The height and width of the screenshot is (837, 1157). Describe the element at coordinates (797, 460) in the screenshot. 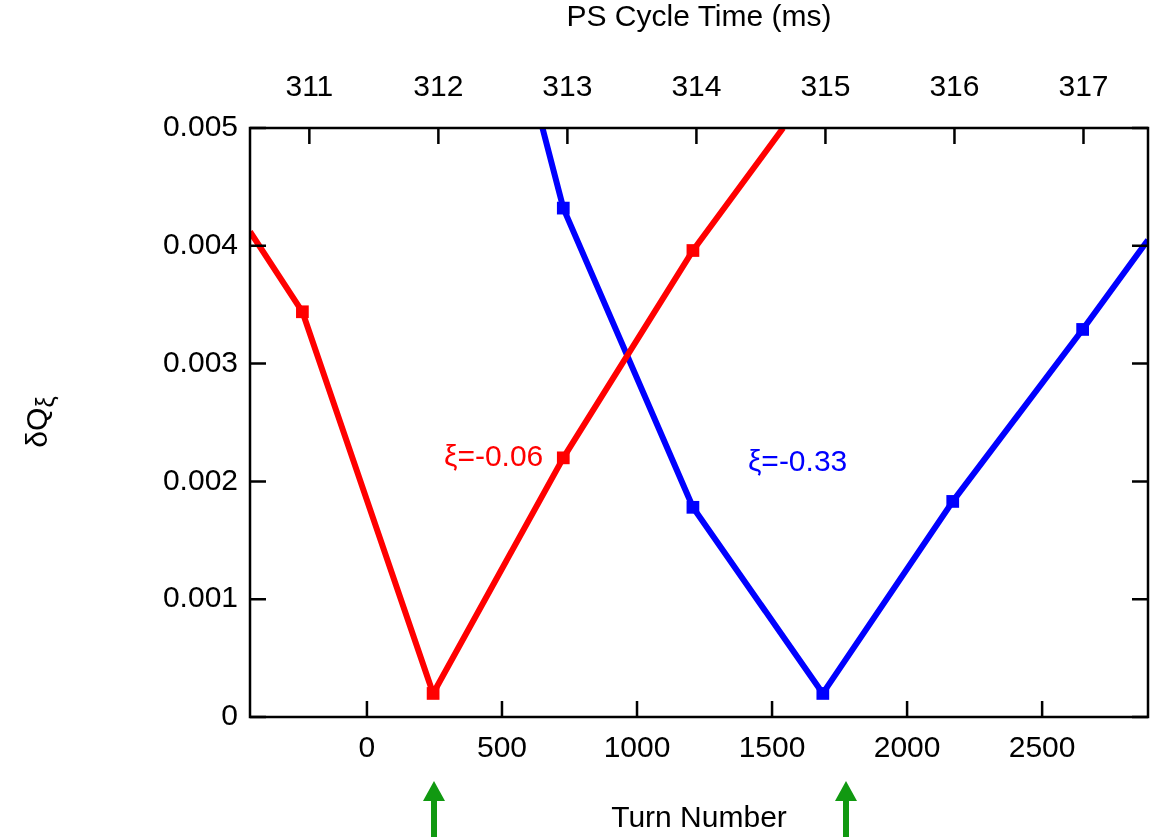

I see `text: ξ=-0.33` at that location.